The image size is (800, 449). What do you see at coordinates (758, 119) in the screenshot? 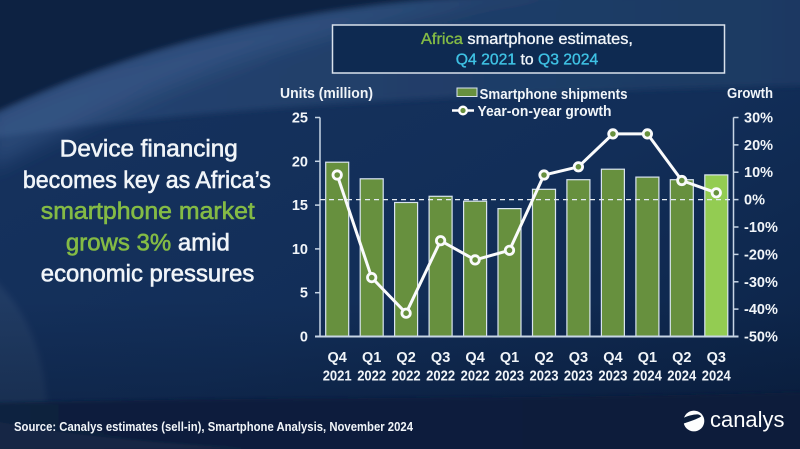
I see `svg-text: 30%` at bounding box center [758, 119].